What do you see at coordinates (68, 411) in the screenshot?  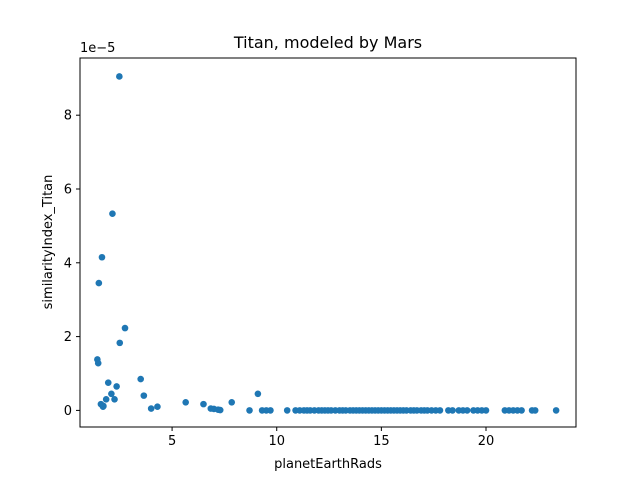 I see `y-tick-label: 0` at bounding box center [68, 411].